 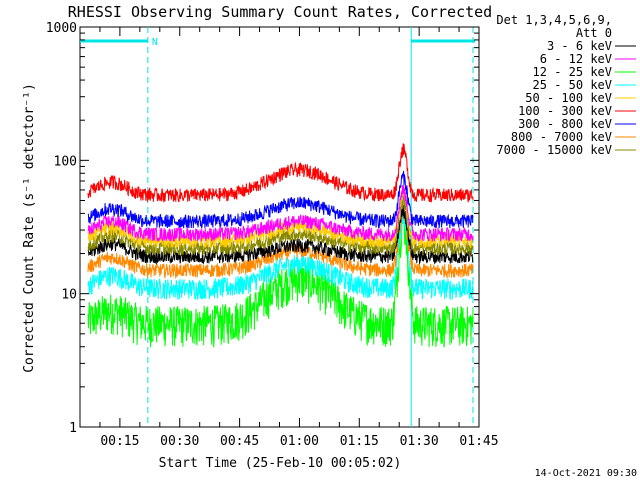 I want to click on legend-label: 7000 - 15000 keV, so click(x=554, y=150).